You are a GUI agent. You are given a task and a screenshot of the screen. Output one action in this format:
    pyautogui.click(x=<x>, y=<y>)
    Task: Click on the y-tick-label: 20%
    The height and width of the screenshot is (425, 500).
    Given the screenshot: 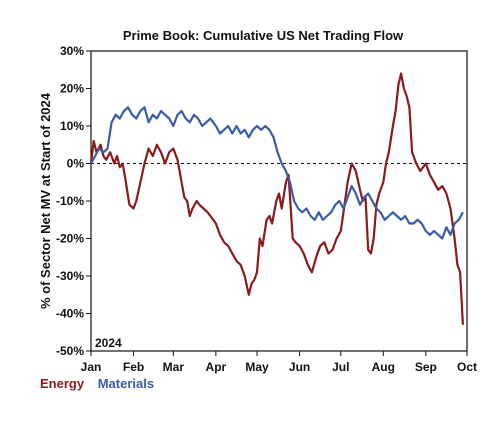 What is the action you would take?
    pyautogui.click(x=72, y=89)
    